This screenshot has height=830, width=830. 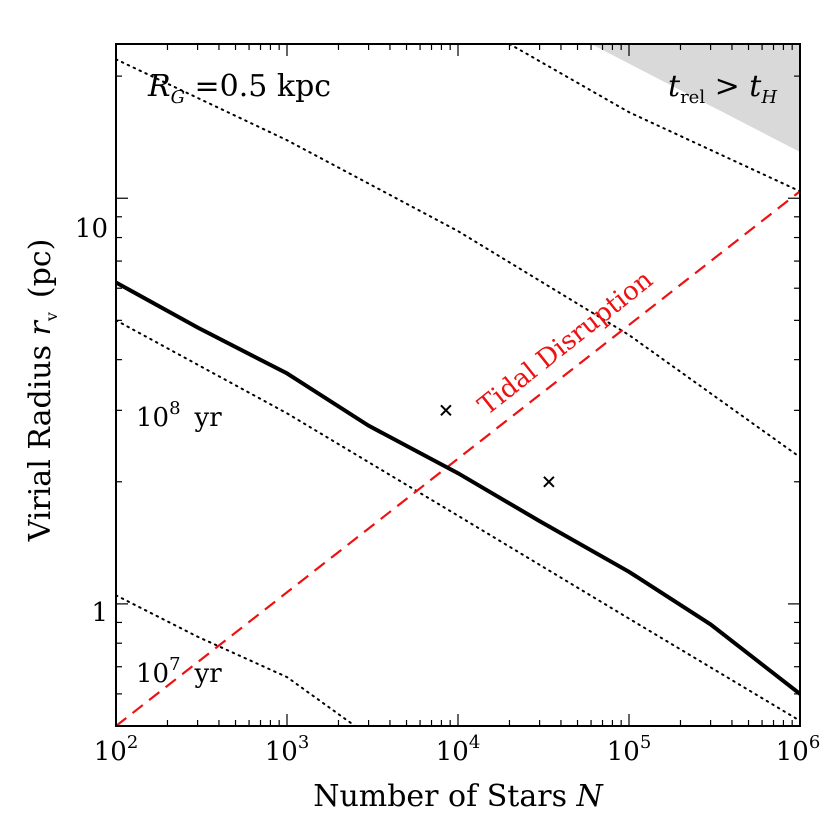 I want to click on y-tick-label-10: 10, so click(x=91, y=229).